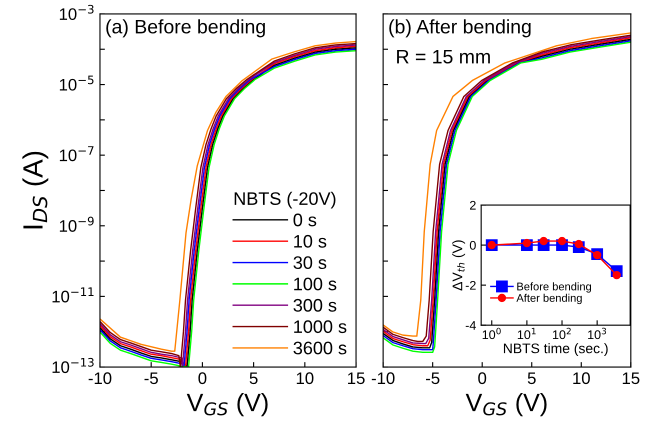  Describe the element at coordinates (77, 224) in the screenshot. I see `y-tick-label: 10$^{−9}$` at that location.